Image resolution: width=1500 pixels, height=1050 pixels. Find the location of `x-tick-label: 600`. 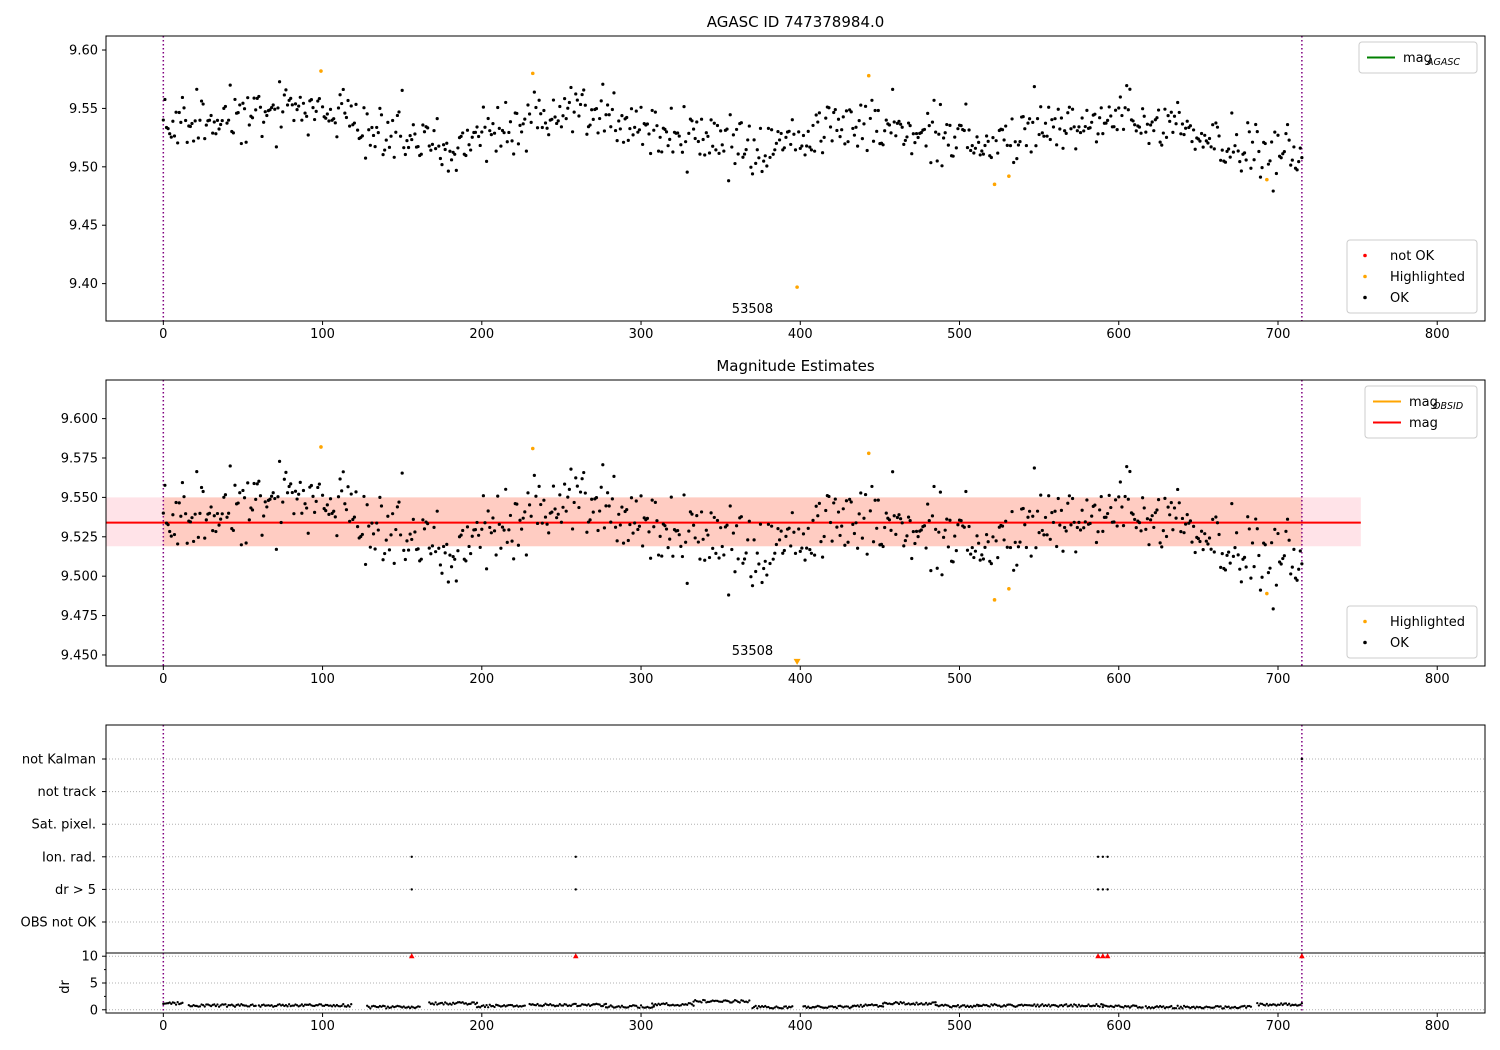

x-tick-label: 600 is located at coordinates (1118, 1026).